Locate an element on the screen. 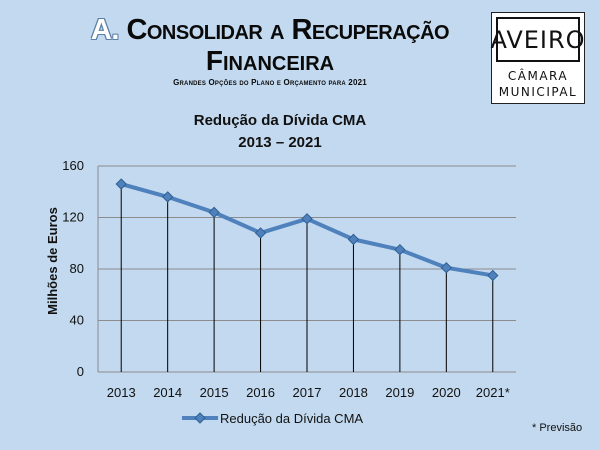 Image resolution: width=600 pixels, height=450 pixels. y-tick-label: 0 is located at coordinates (80, 371).